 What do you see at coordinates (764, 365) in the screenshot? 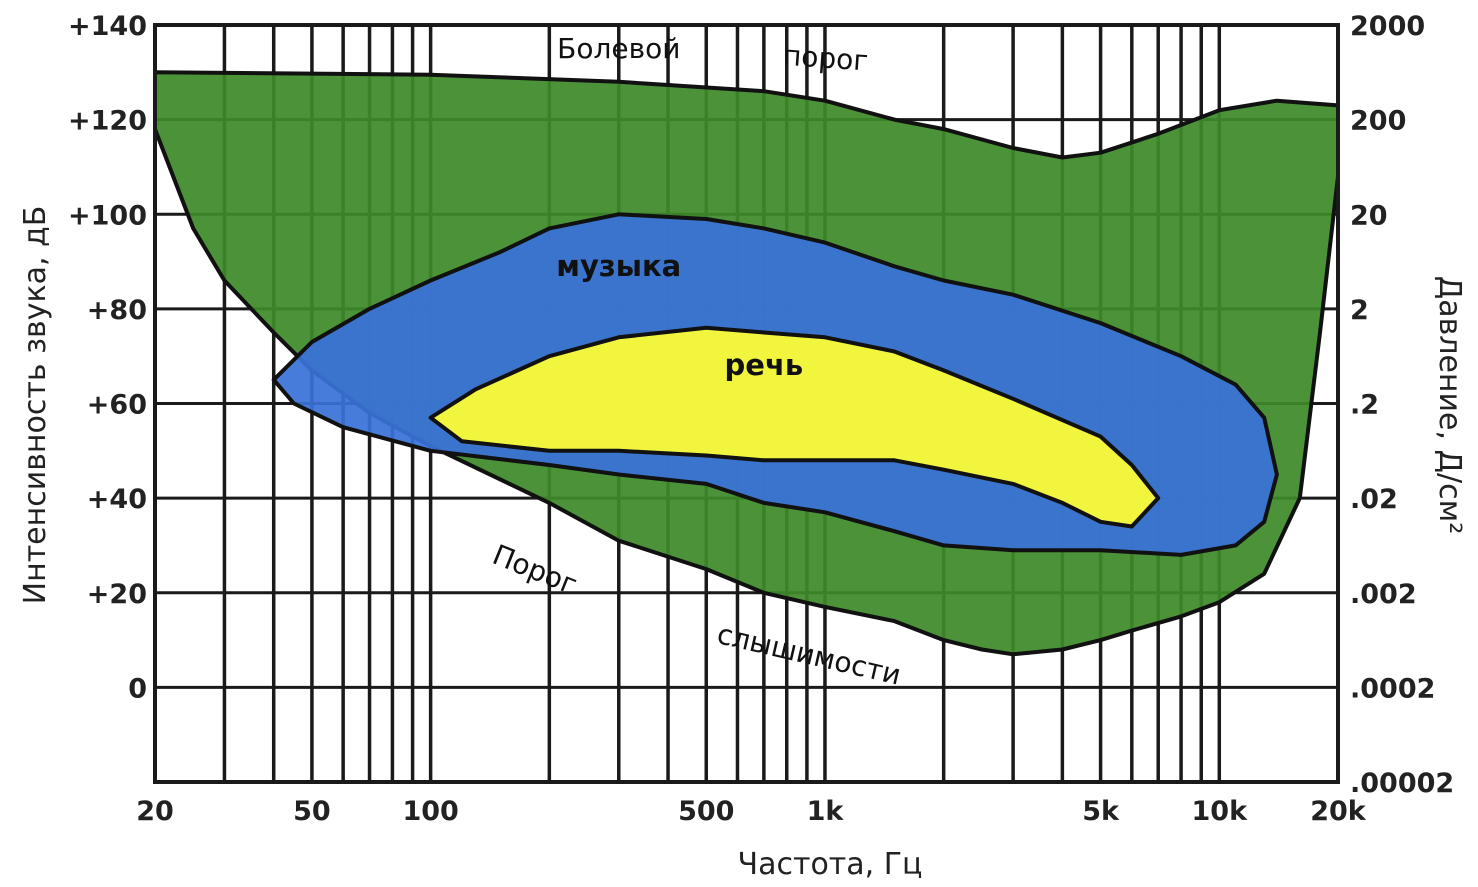
I see `annotation-label: речь` at bounding box center [764, 365].